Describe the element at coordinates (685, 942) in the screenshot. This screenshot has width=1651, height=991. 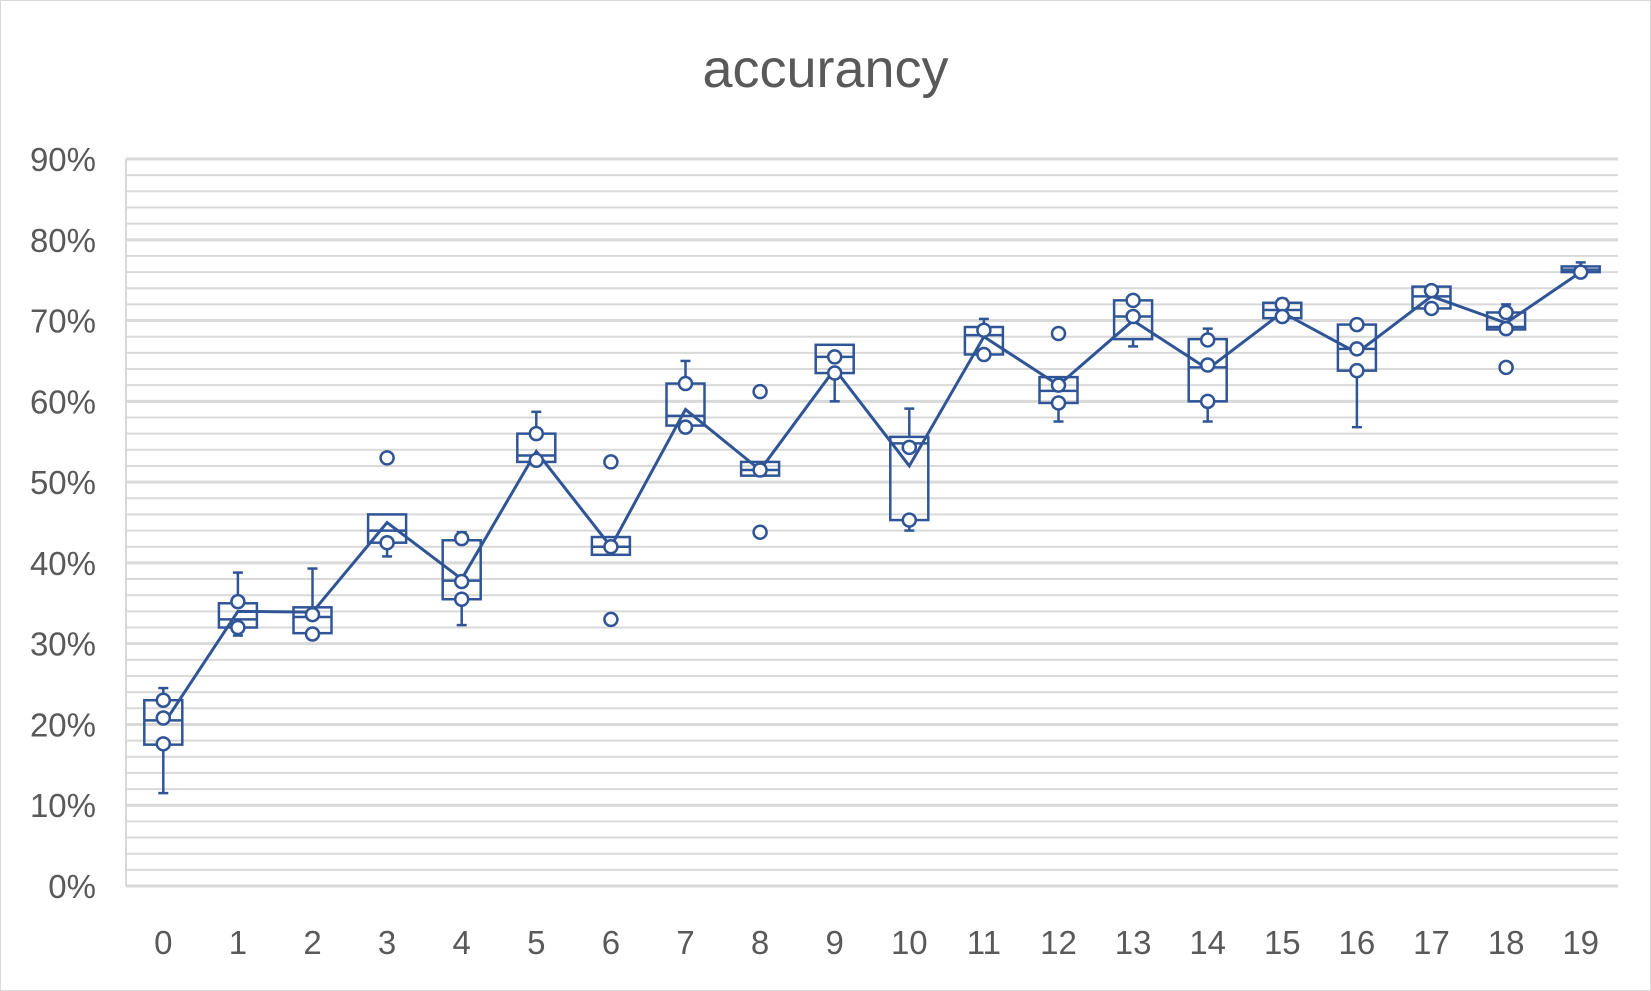
I see `x-tick-label: 7` at that location.